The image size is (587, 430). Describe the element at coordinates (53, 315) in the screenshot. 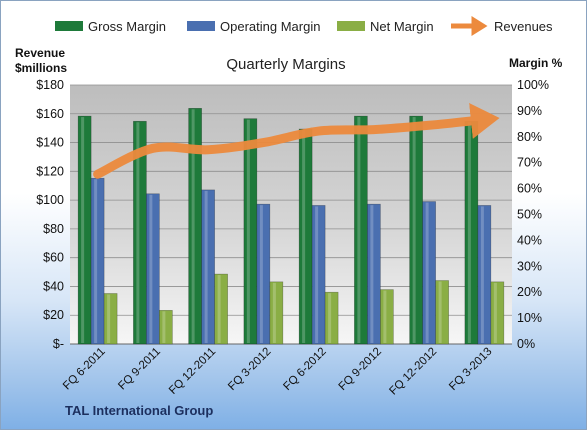

I see `y-left-tick-label: $20` at that location.